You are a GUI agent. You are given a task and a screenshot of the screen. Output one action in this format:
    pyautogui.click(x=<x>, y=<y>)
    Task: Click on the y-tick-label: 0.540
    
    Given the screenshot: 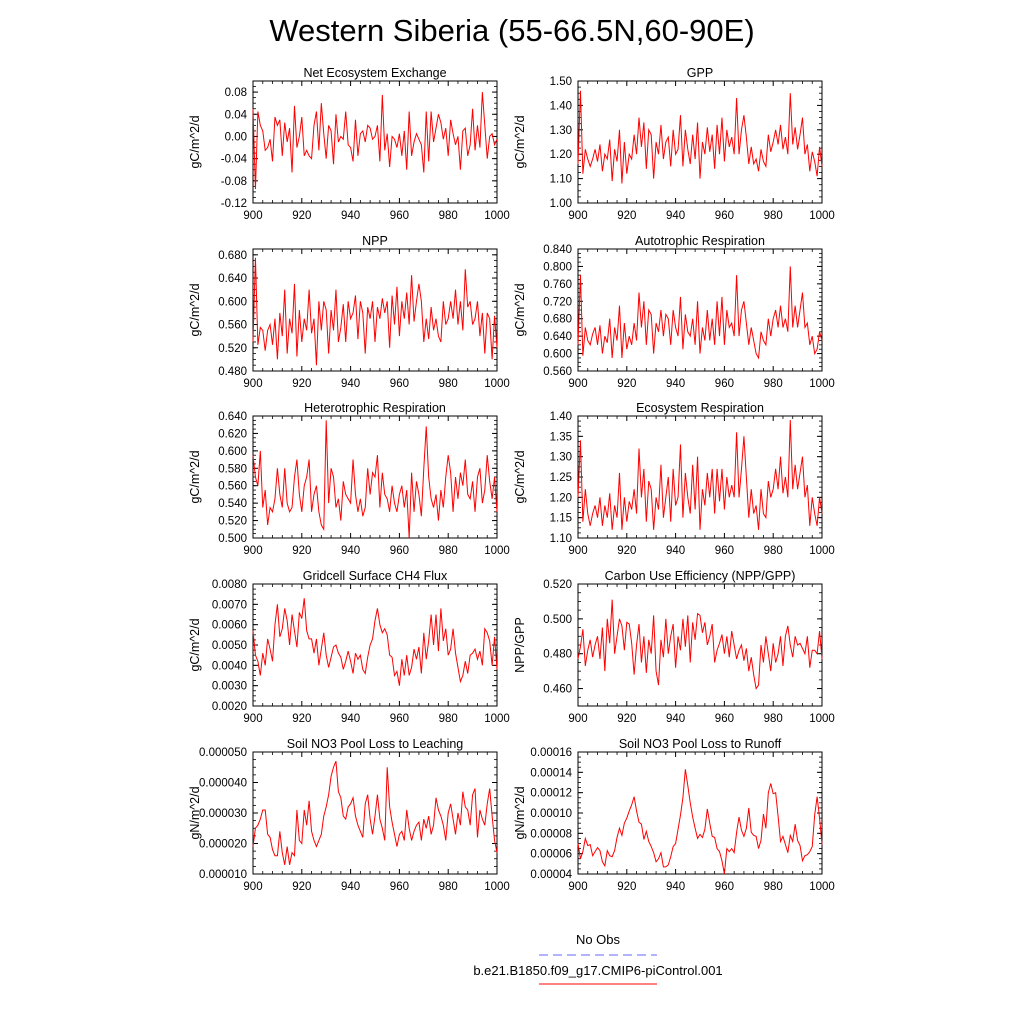 What is the action you would take?
    pyautogui.click(x=232, y=504)
    